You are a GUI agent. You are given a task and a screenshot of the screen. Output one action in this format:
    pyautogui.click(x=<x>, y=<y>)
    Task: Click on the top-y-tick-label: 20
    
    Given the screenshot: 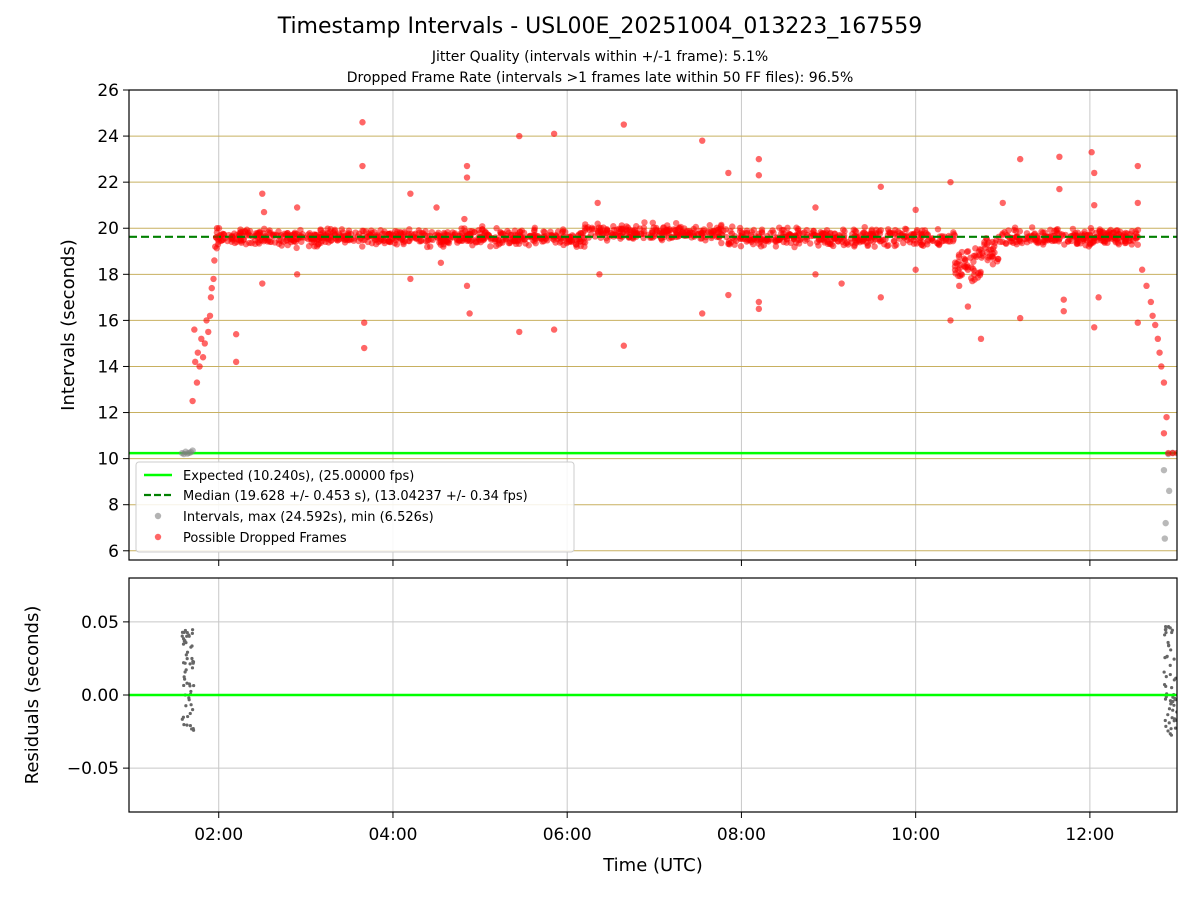 What is the action you would take?
    pyautogui.click(x=108, y=229)
    